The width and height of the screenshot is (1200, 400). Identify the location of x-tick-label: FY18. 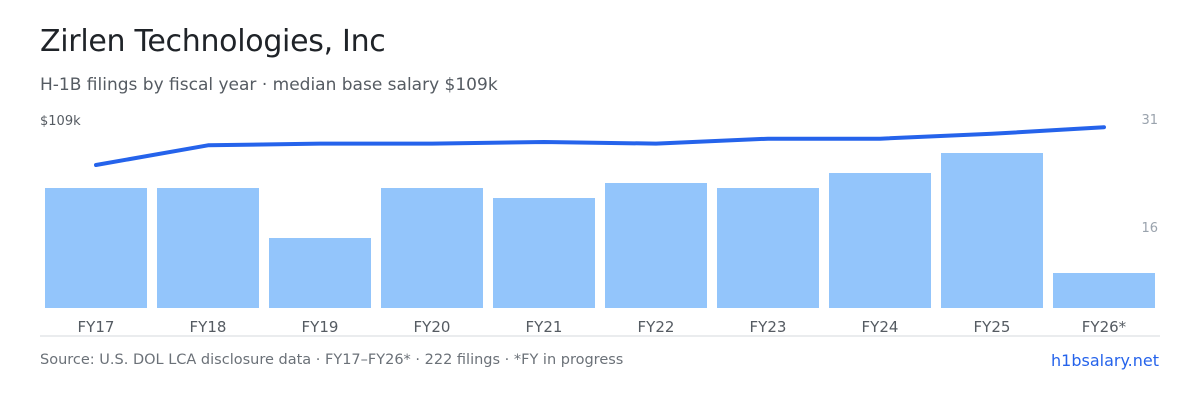
(208, 327).